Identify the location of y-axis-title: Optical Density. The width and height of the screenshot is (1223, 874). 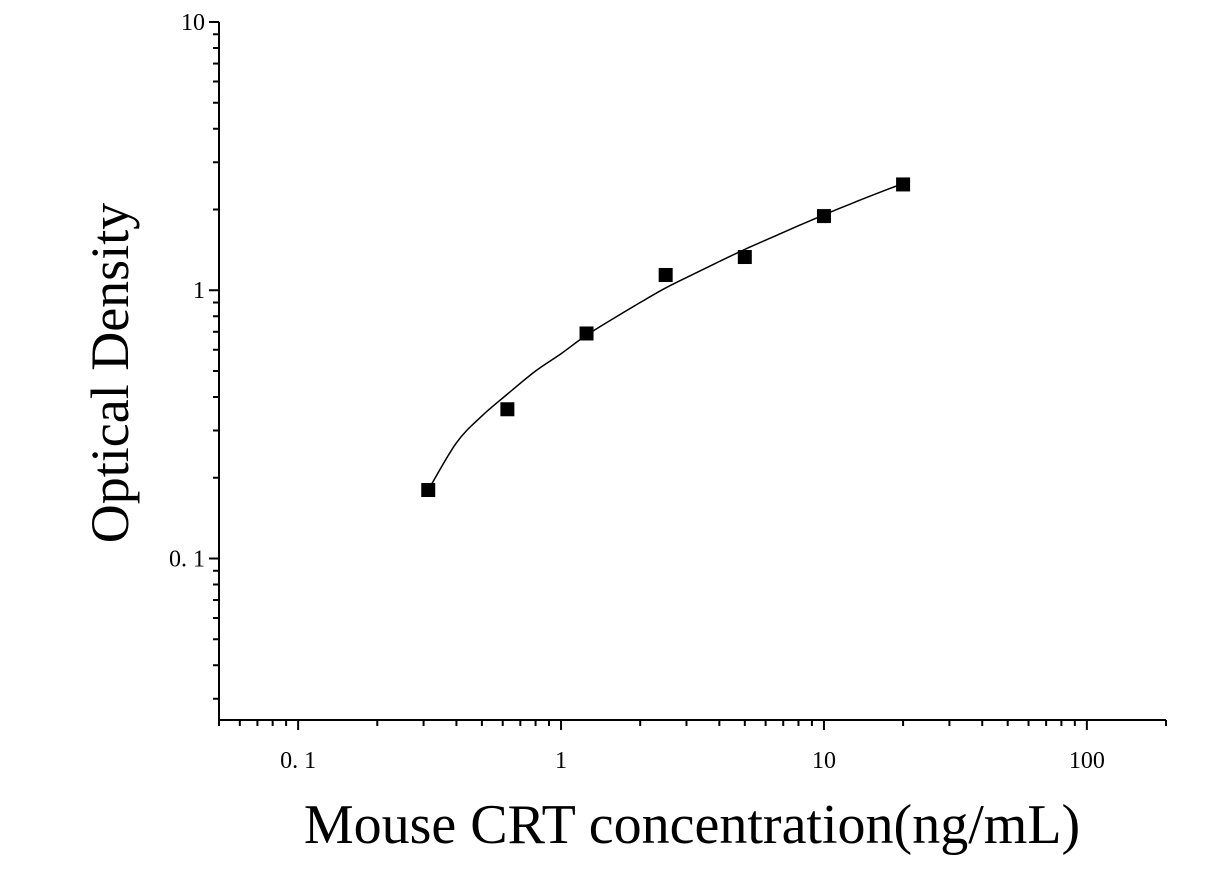
(110, 373).